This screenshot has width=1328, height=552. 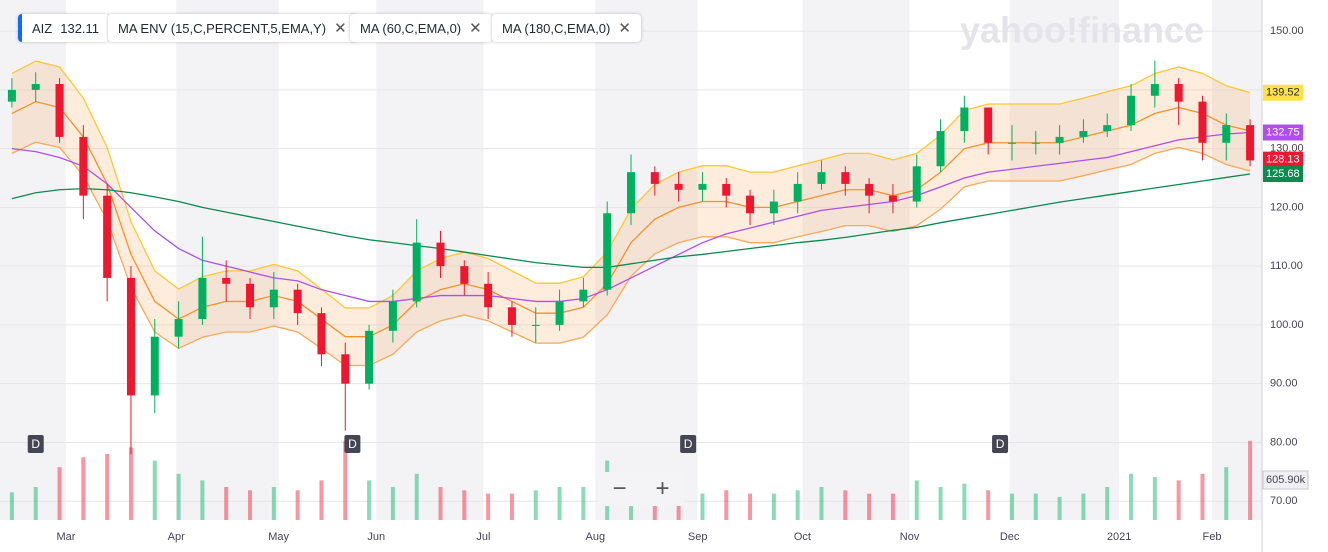 What do you see at coordinates (1287, 149) in the screenshot?
I see `y-tick-label: 130.00` at bounding box center [1287, 149].